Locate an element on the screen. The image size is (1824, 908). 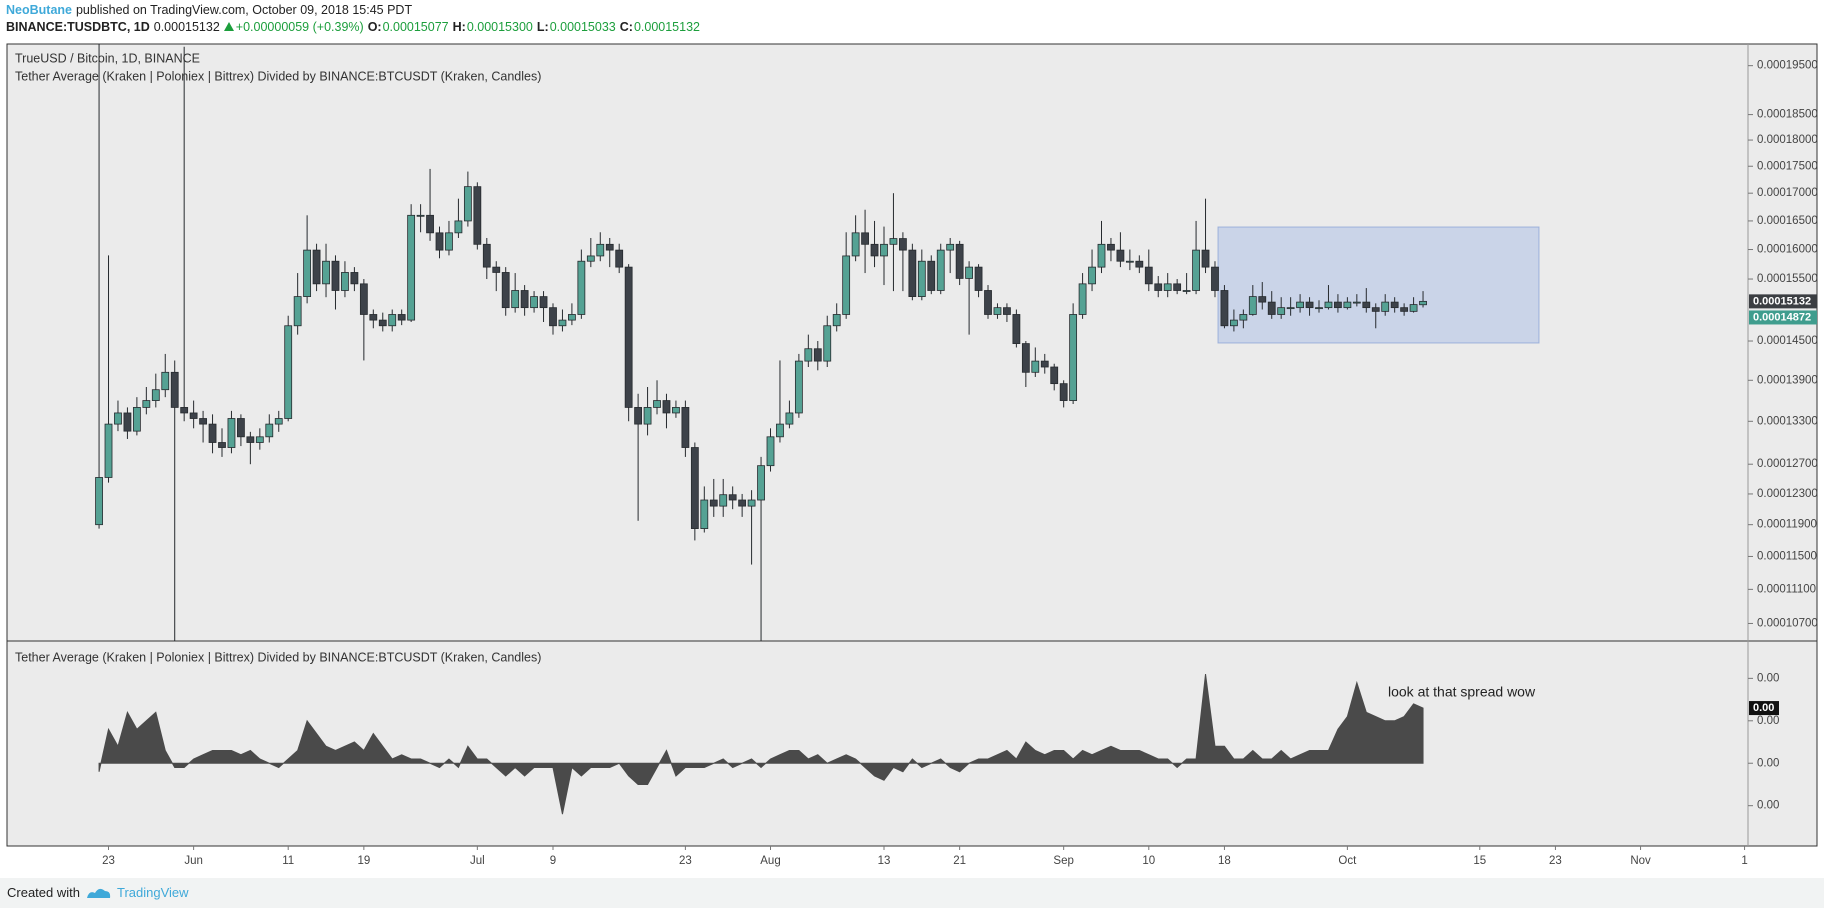
price-tag-label: 0.00014872 is located at coordinates (1782, 317).